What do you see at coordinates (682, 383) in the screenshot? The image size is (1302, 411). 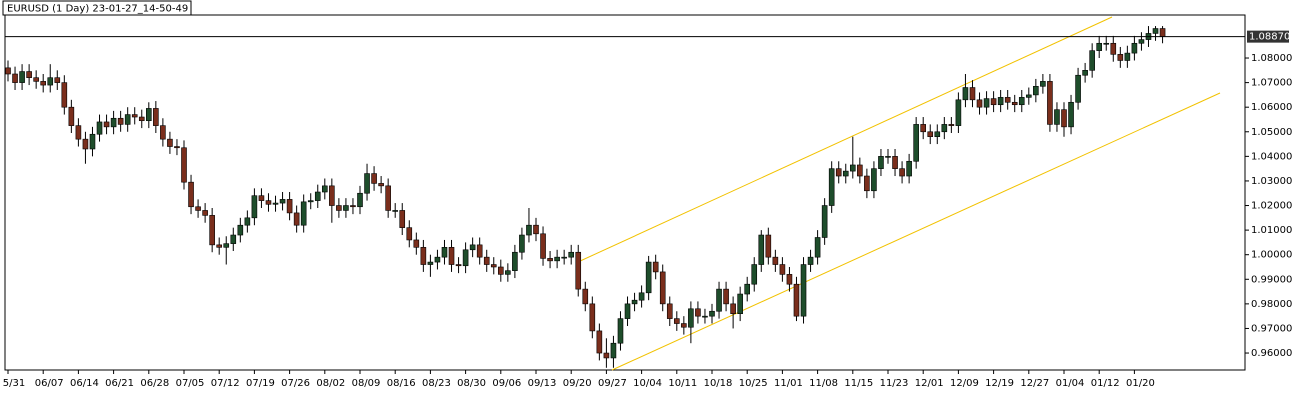 I see `x-tick-label: 10/11` at bounding box center [682, 383].